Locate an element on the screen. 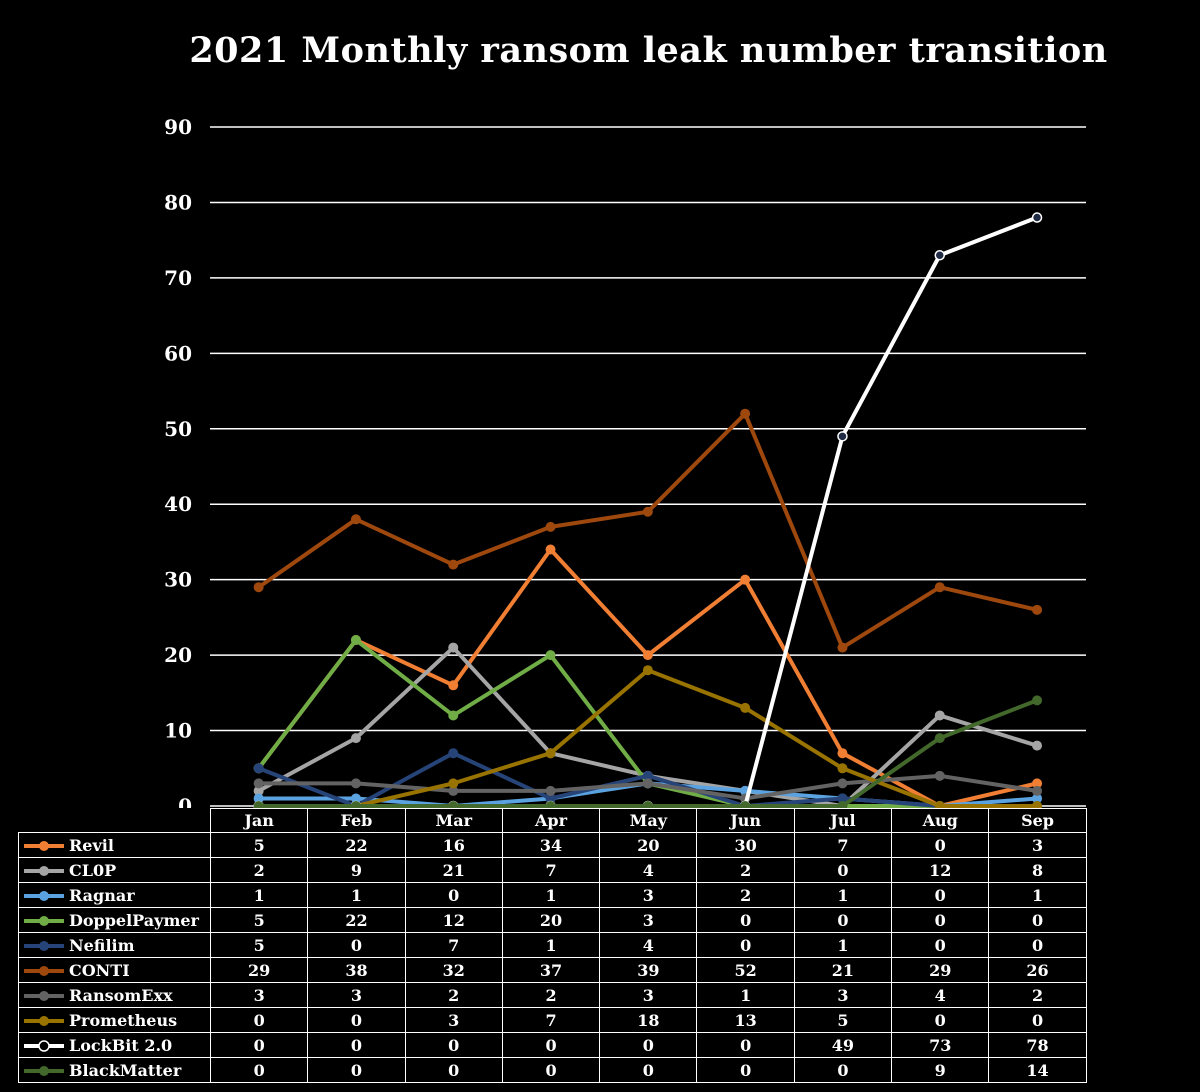  y-axis-ticks: 0 10 20 30 40 50 60 70 80 90 is located at coordinates (178, 461).